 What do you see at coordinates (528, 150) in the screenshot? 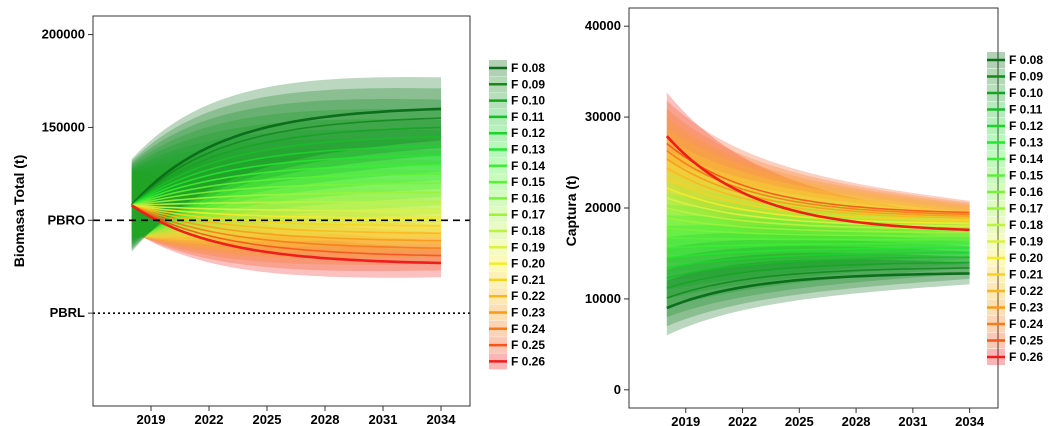
I see `legend-label: F 0.13` at bounding box center [528, 150].